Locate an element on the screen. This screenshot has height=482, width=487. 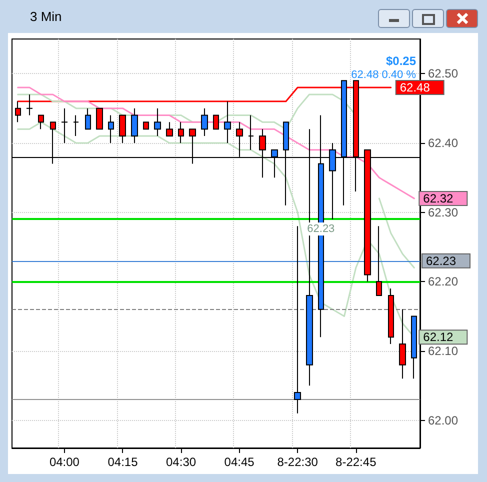
annotation: 62.23 is located at coordinates (321, 229).